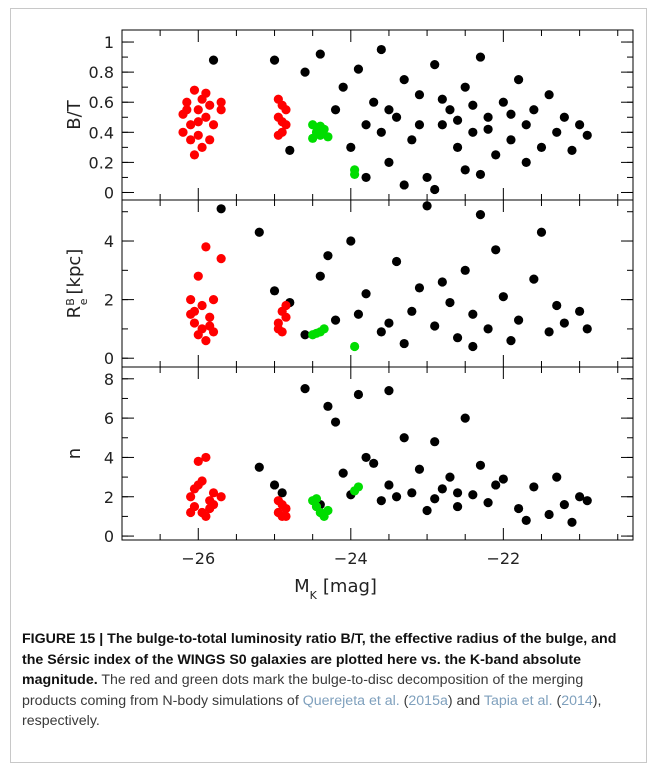 The height and width of the screenshot is (773, 655). I want to click on caption-text-4: (, so click(557, 700).